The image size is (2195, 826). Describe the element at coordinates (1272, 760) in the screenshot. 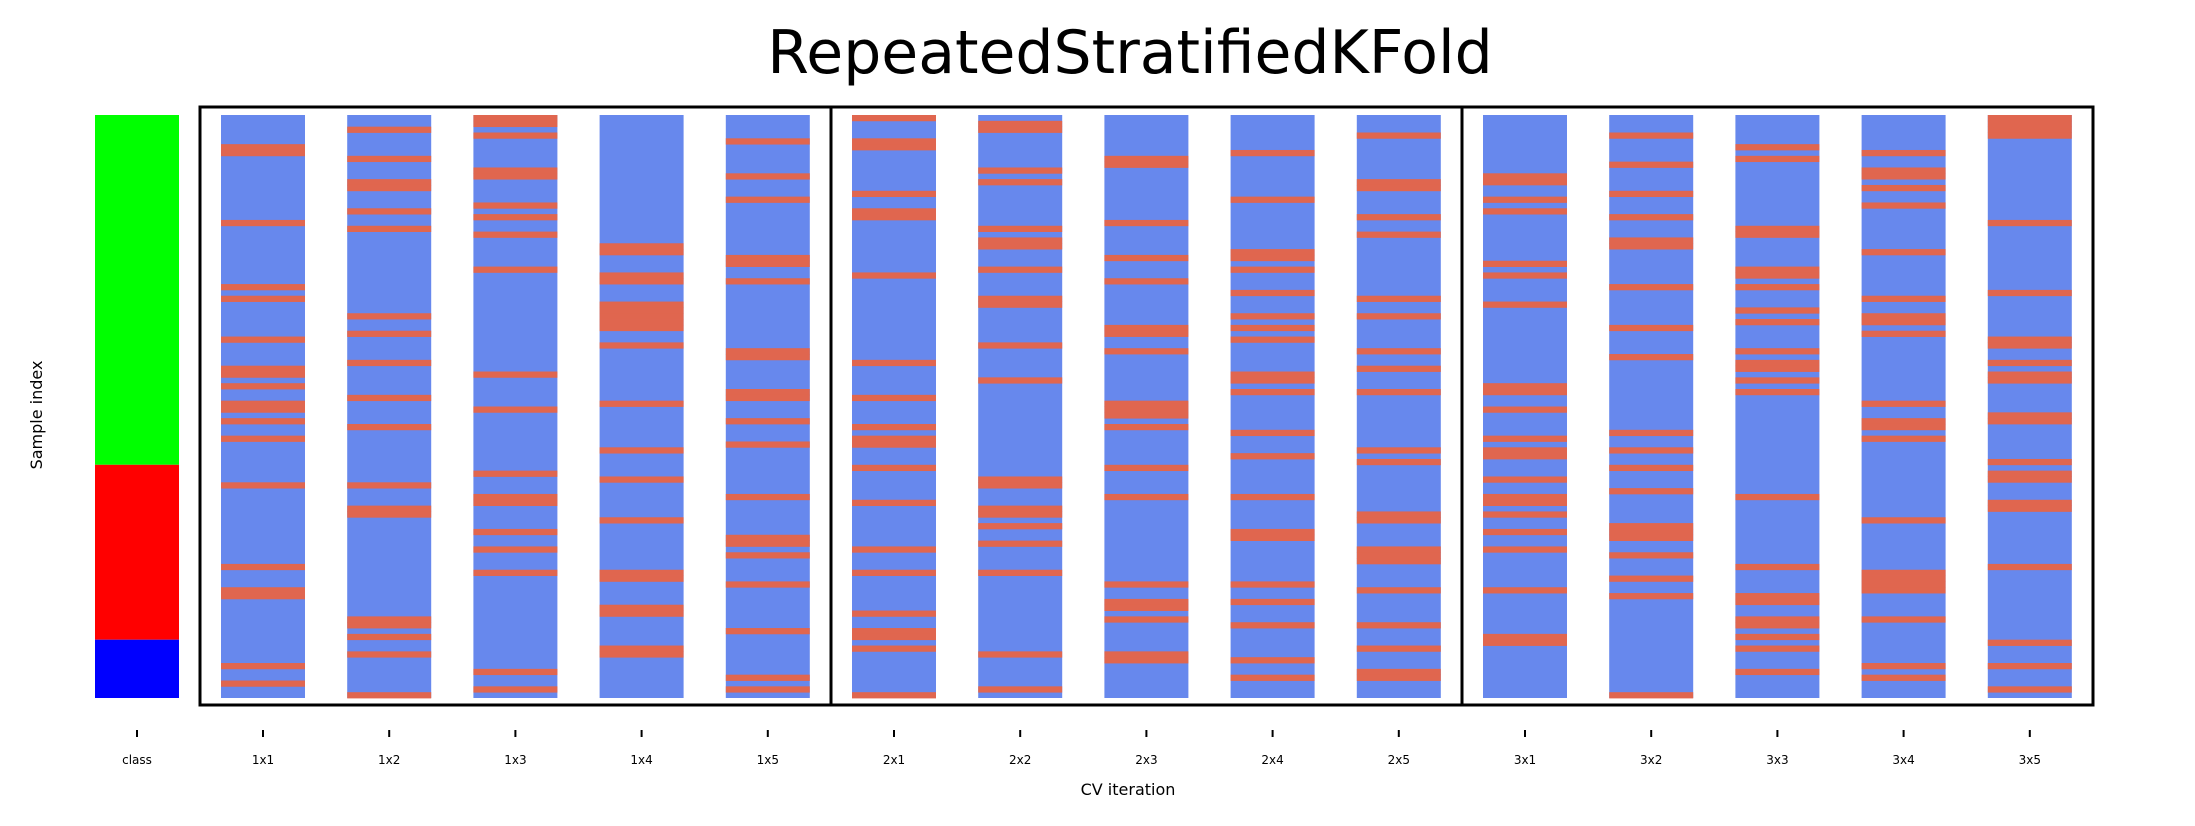

I see `x-tick-label: 2x4` at that location.